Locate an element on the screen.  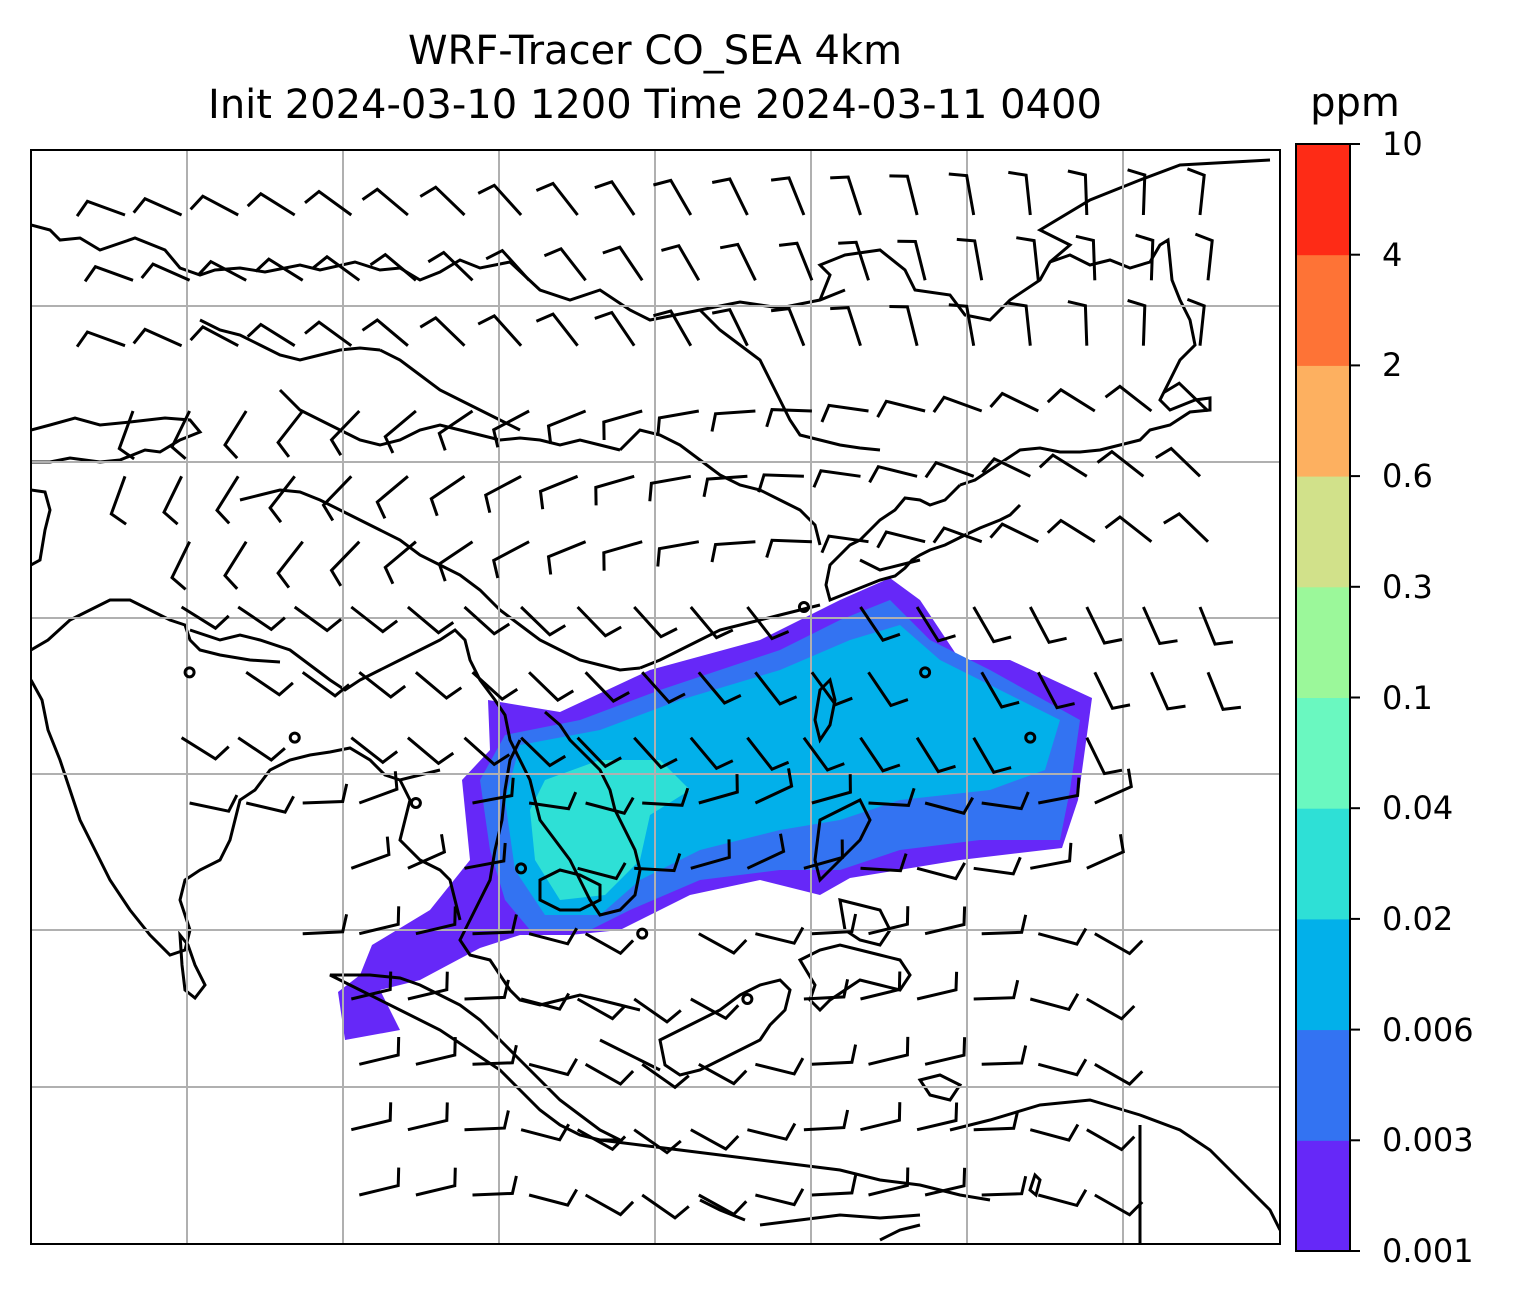
colorbar-tick-label: 0.3 is located at coordinates (1407, 586).